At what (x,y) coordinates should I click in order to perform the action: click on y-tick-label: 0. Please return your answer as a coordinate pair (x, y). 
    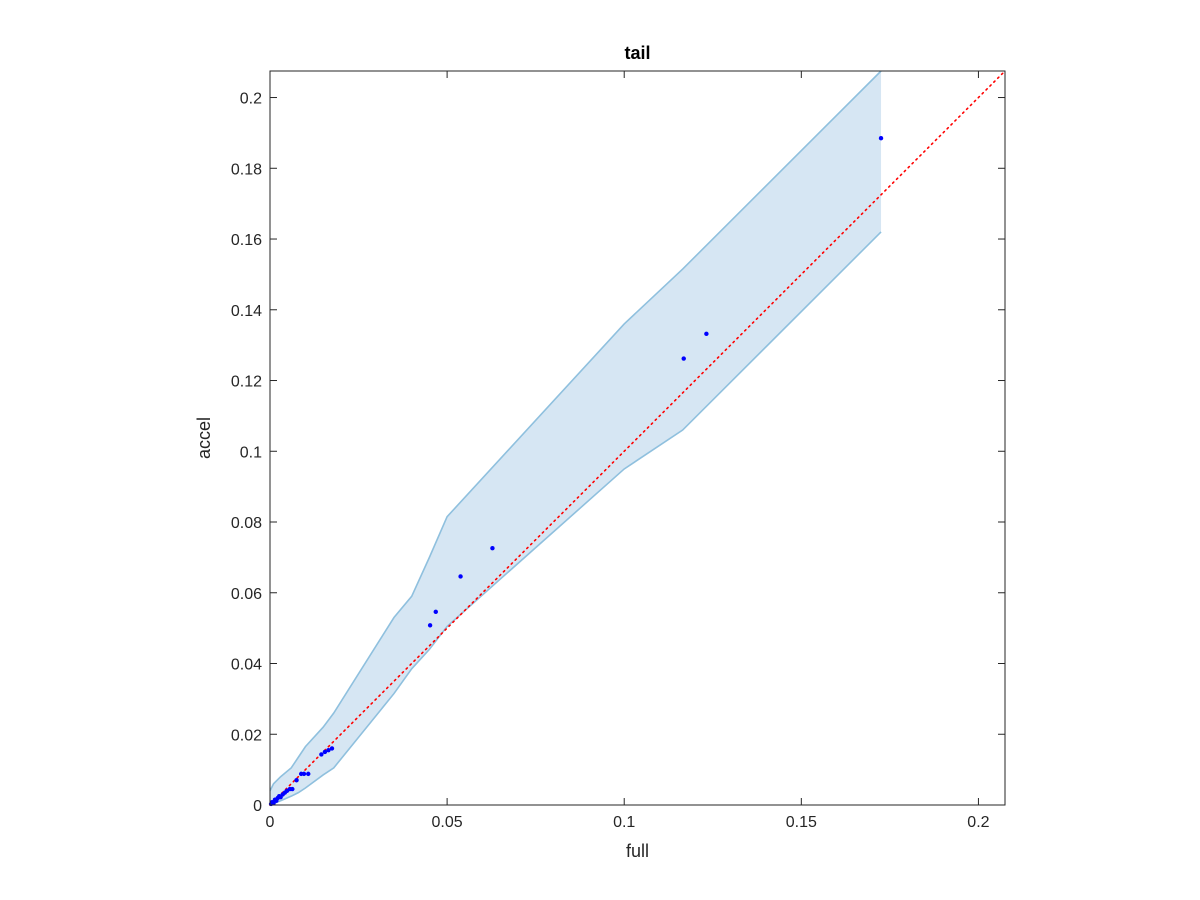
    Looking at the image, I should click on (257, 806).